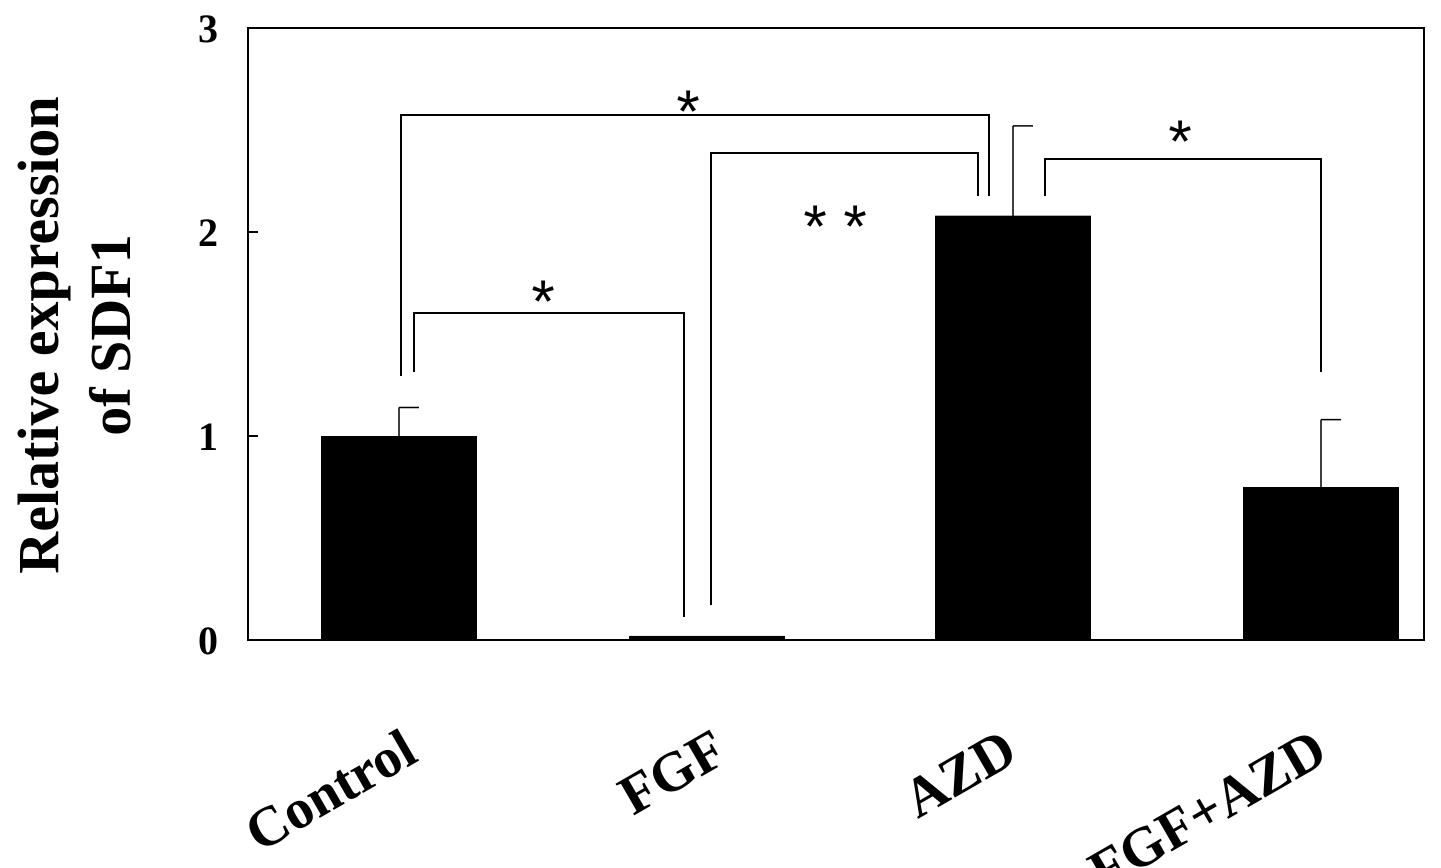  Describe the element at coordinates (959, 774) in the screenshot. I see `x-tick-label: AZD` at that location.